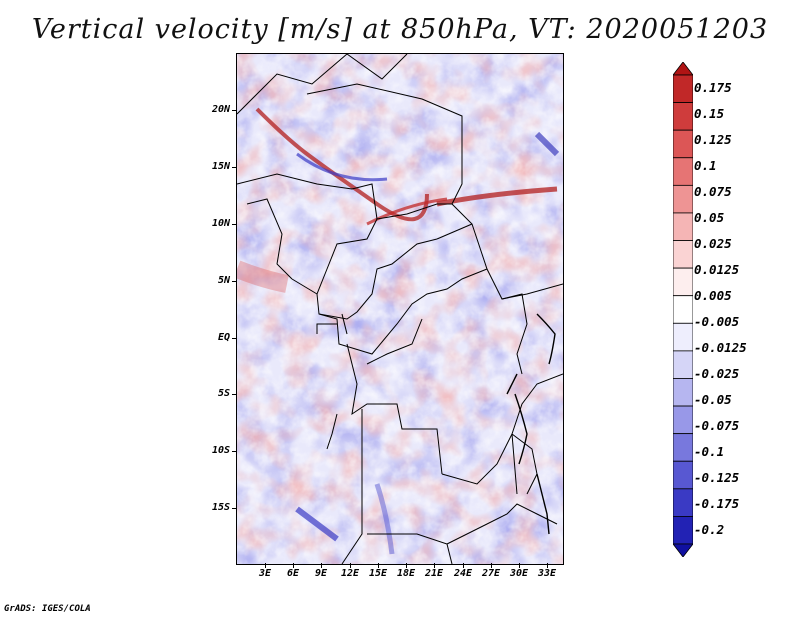 Image resolution: width=800 pixels, height=618 pixels. Describe the element at coordinates (220, 507) in the screenshot. I see `lat-label-15s: 15S` at that location.